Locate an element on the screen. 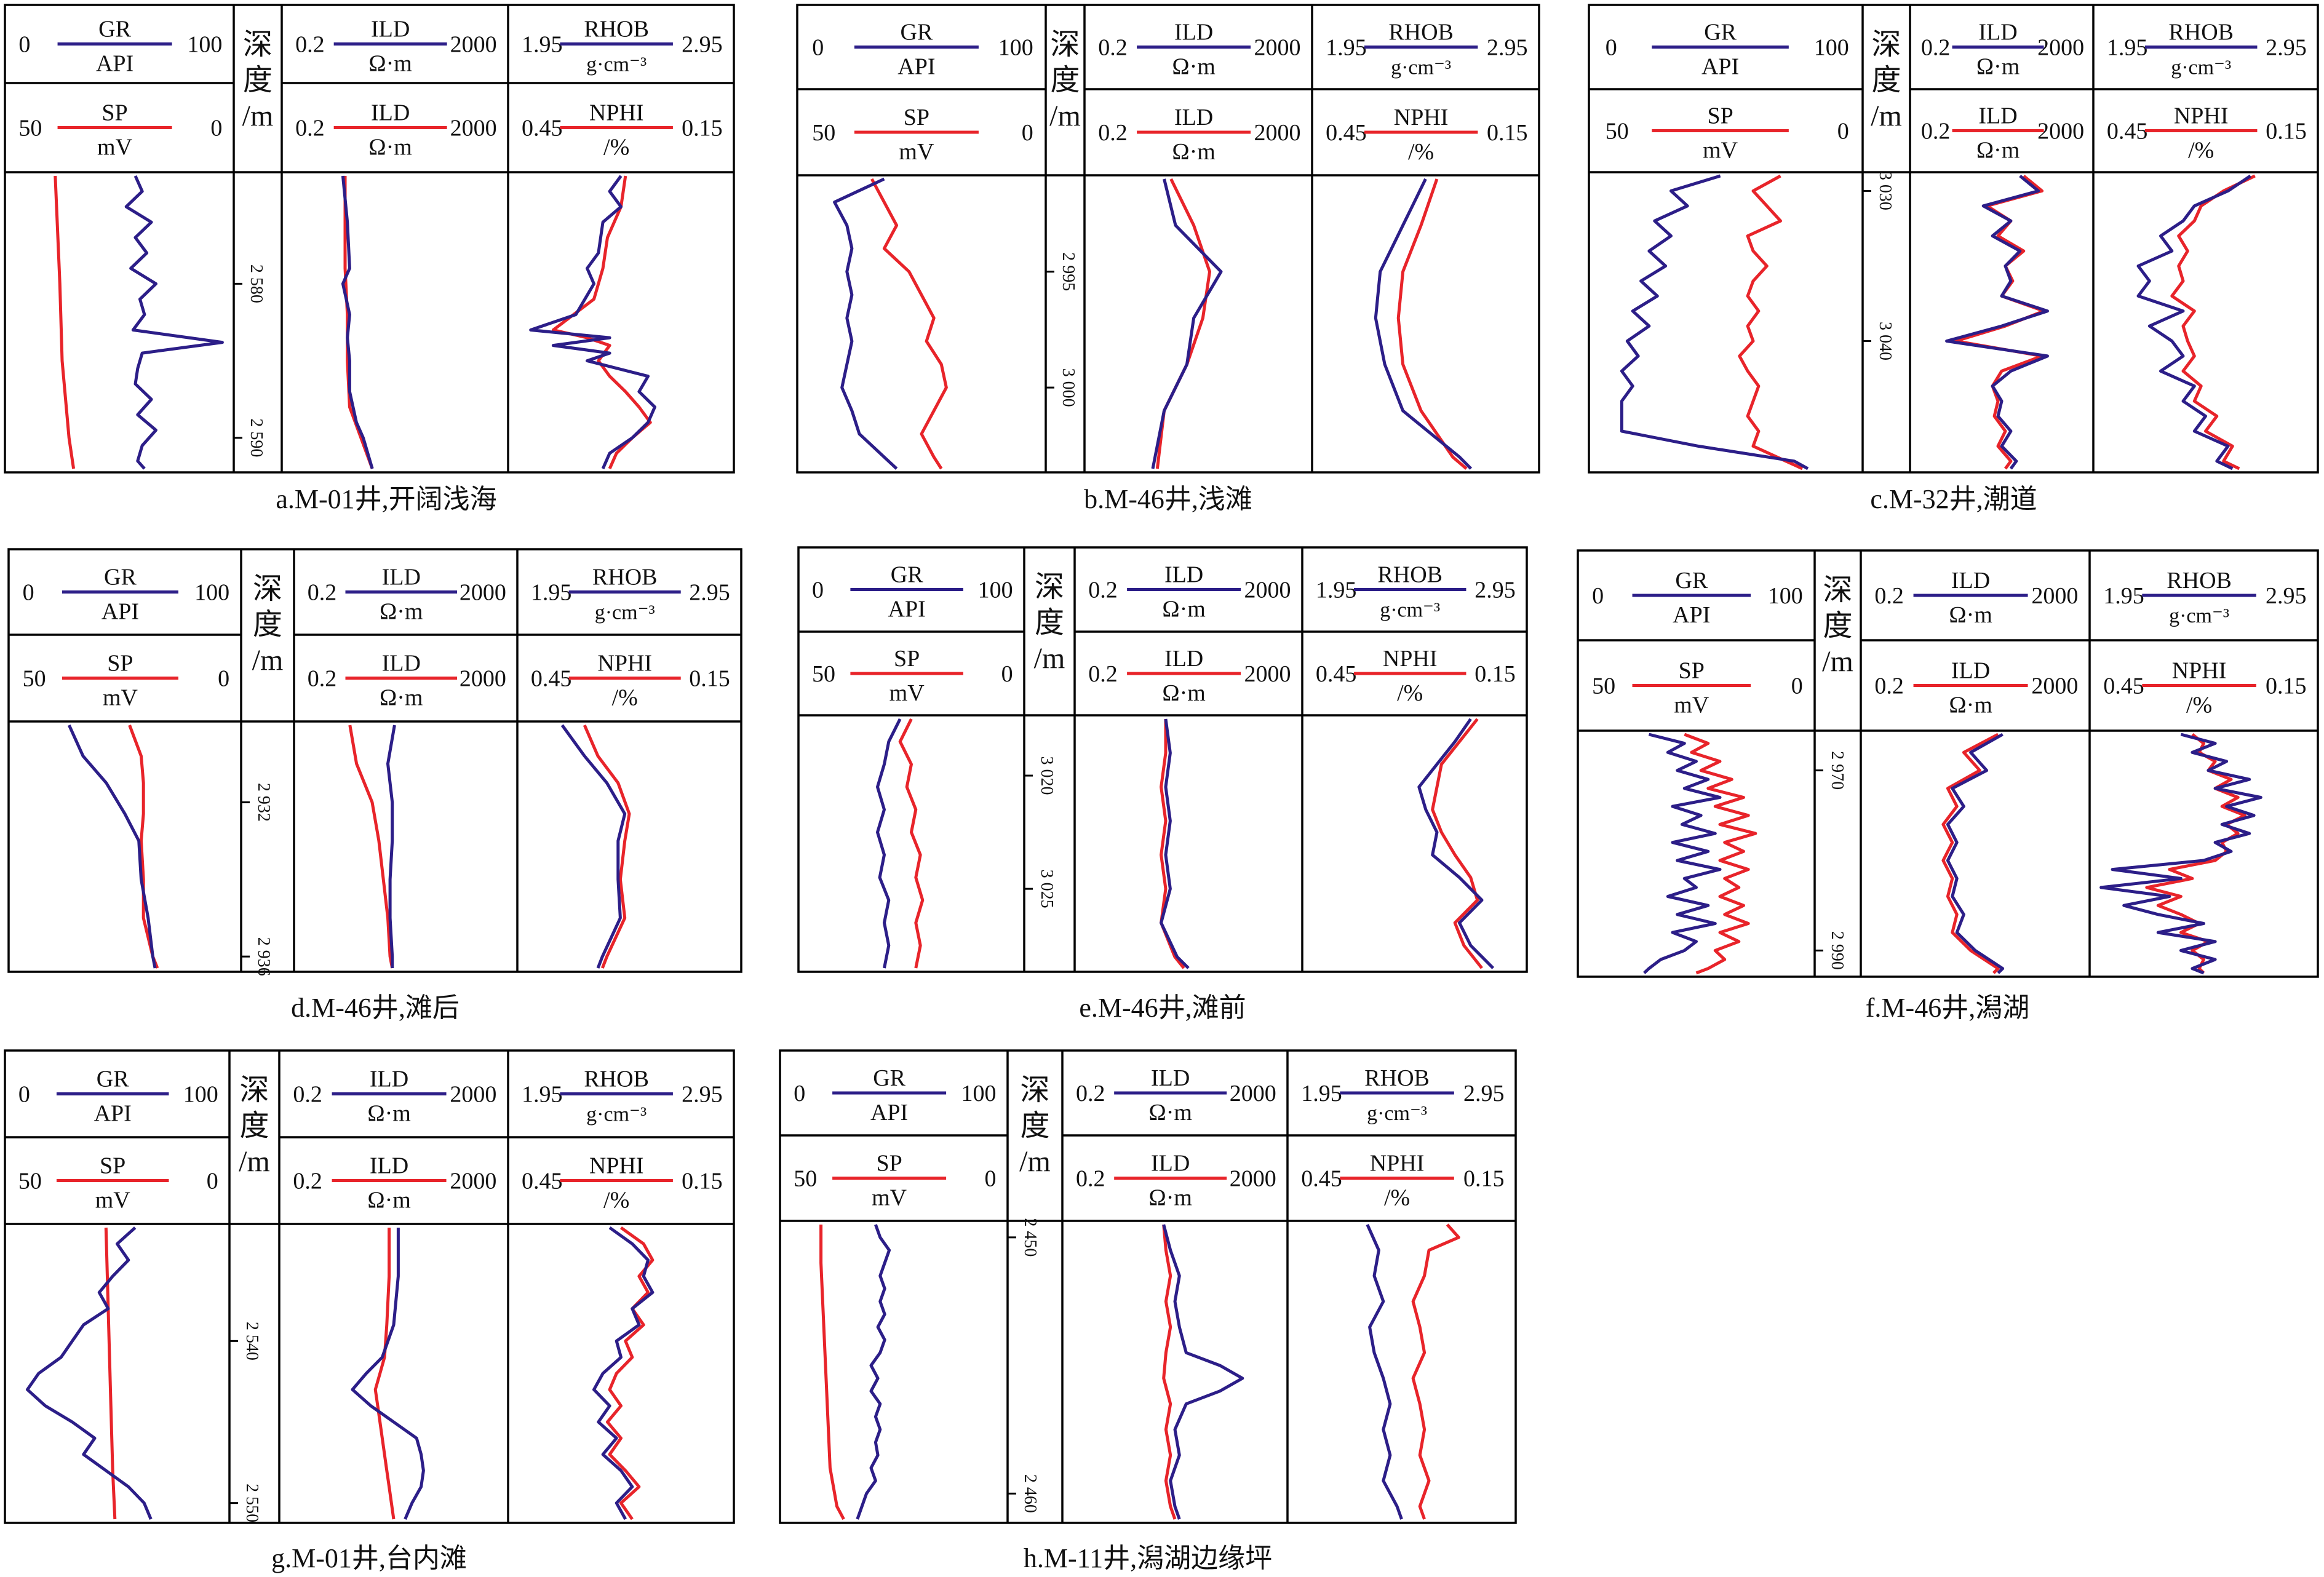 This screenshot has width=2324, height=1577. depth-tick-label: 2 932 is located at coordinates (263, 803).